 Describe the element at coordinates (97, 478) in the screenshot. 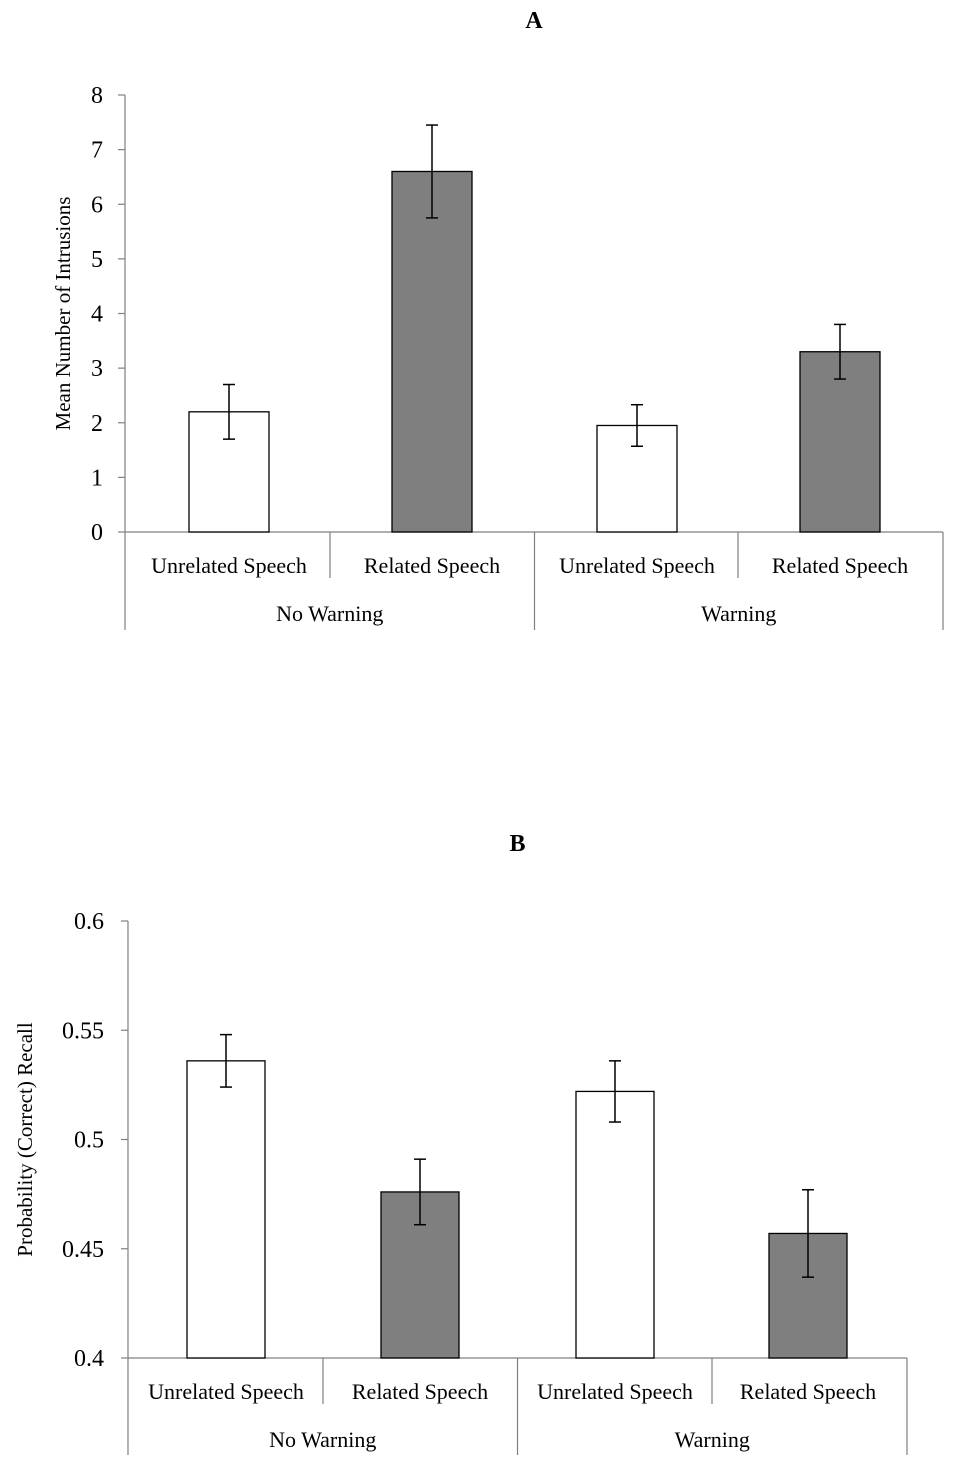

I see `y-tick-label: 1` at that location.